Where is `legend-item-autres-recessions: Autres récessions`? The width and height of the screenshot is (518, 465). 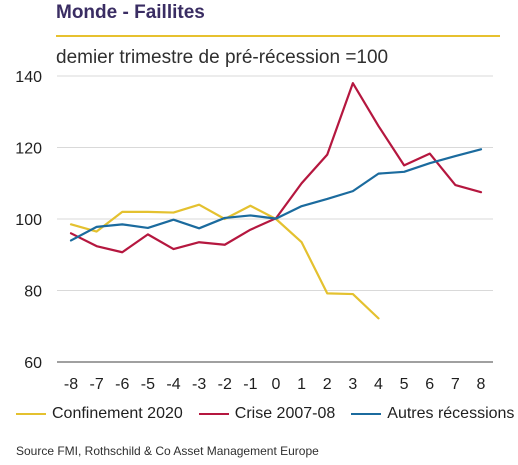 legend-item-autres-recessions: Autres récessions is located at coordinates (432, 414).